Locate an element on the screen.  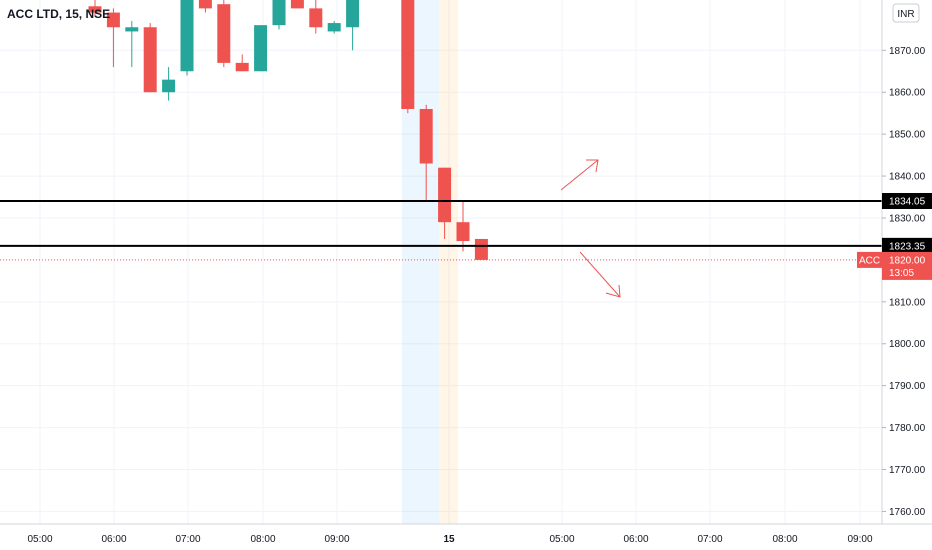
y-tick-label: 1760.00 is located at coordinates (907, 512).